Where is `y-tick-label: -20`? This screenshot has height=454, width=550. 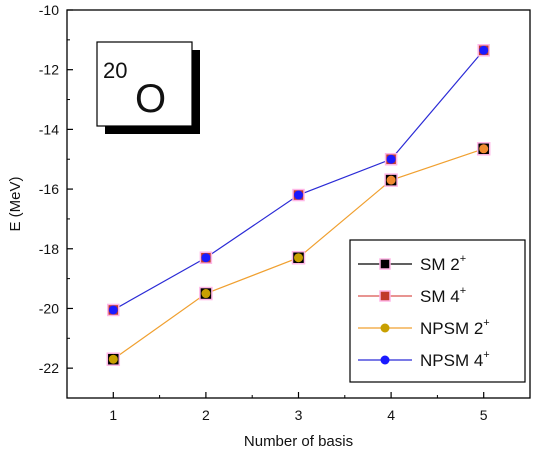
y-tick-label: -20 is located at coordinates (49, 308).